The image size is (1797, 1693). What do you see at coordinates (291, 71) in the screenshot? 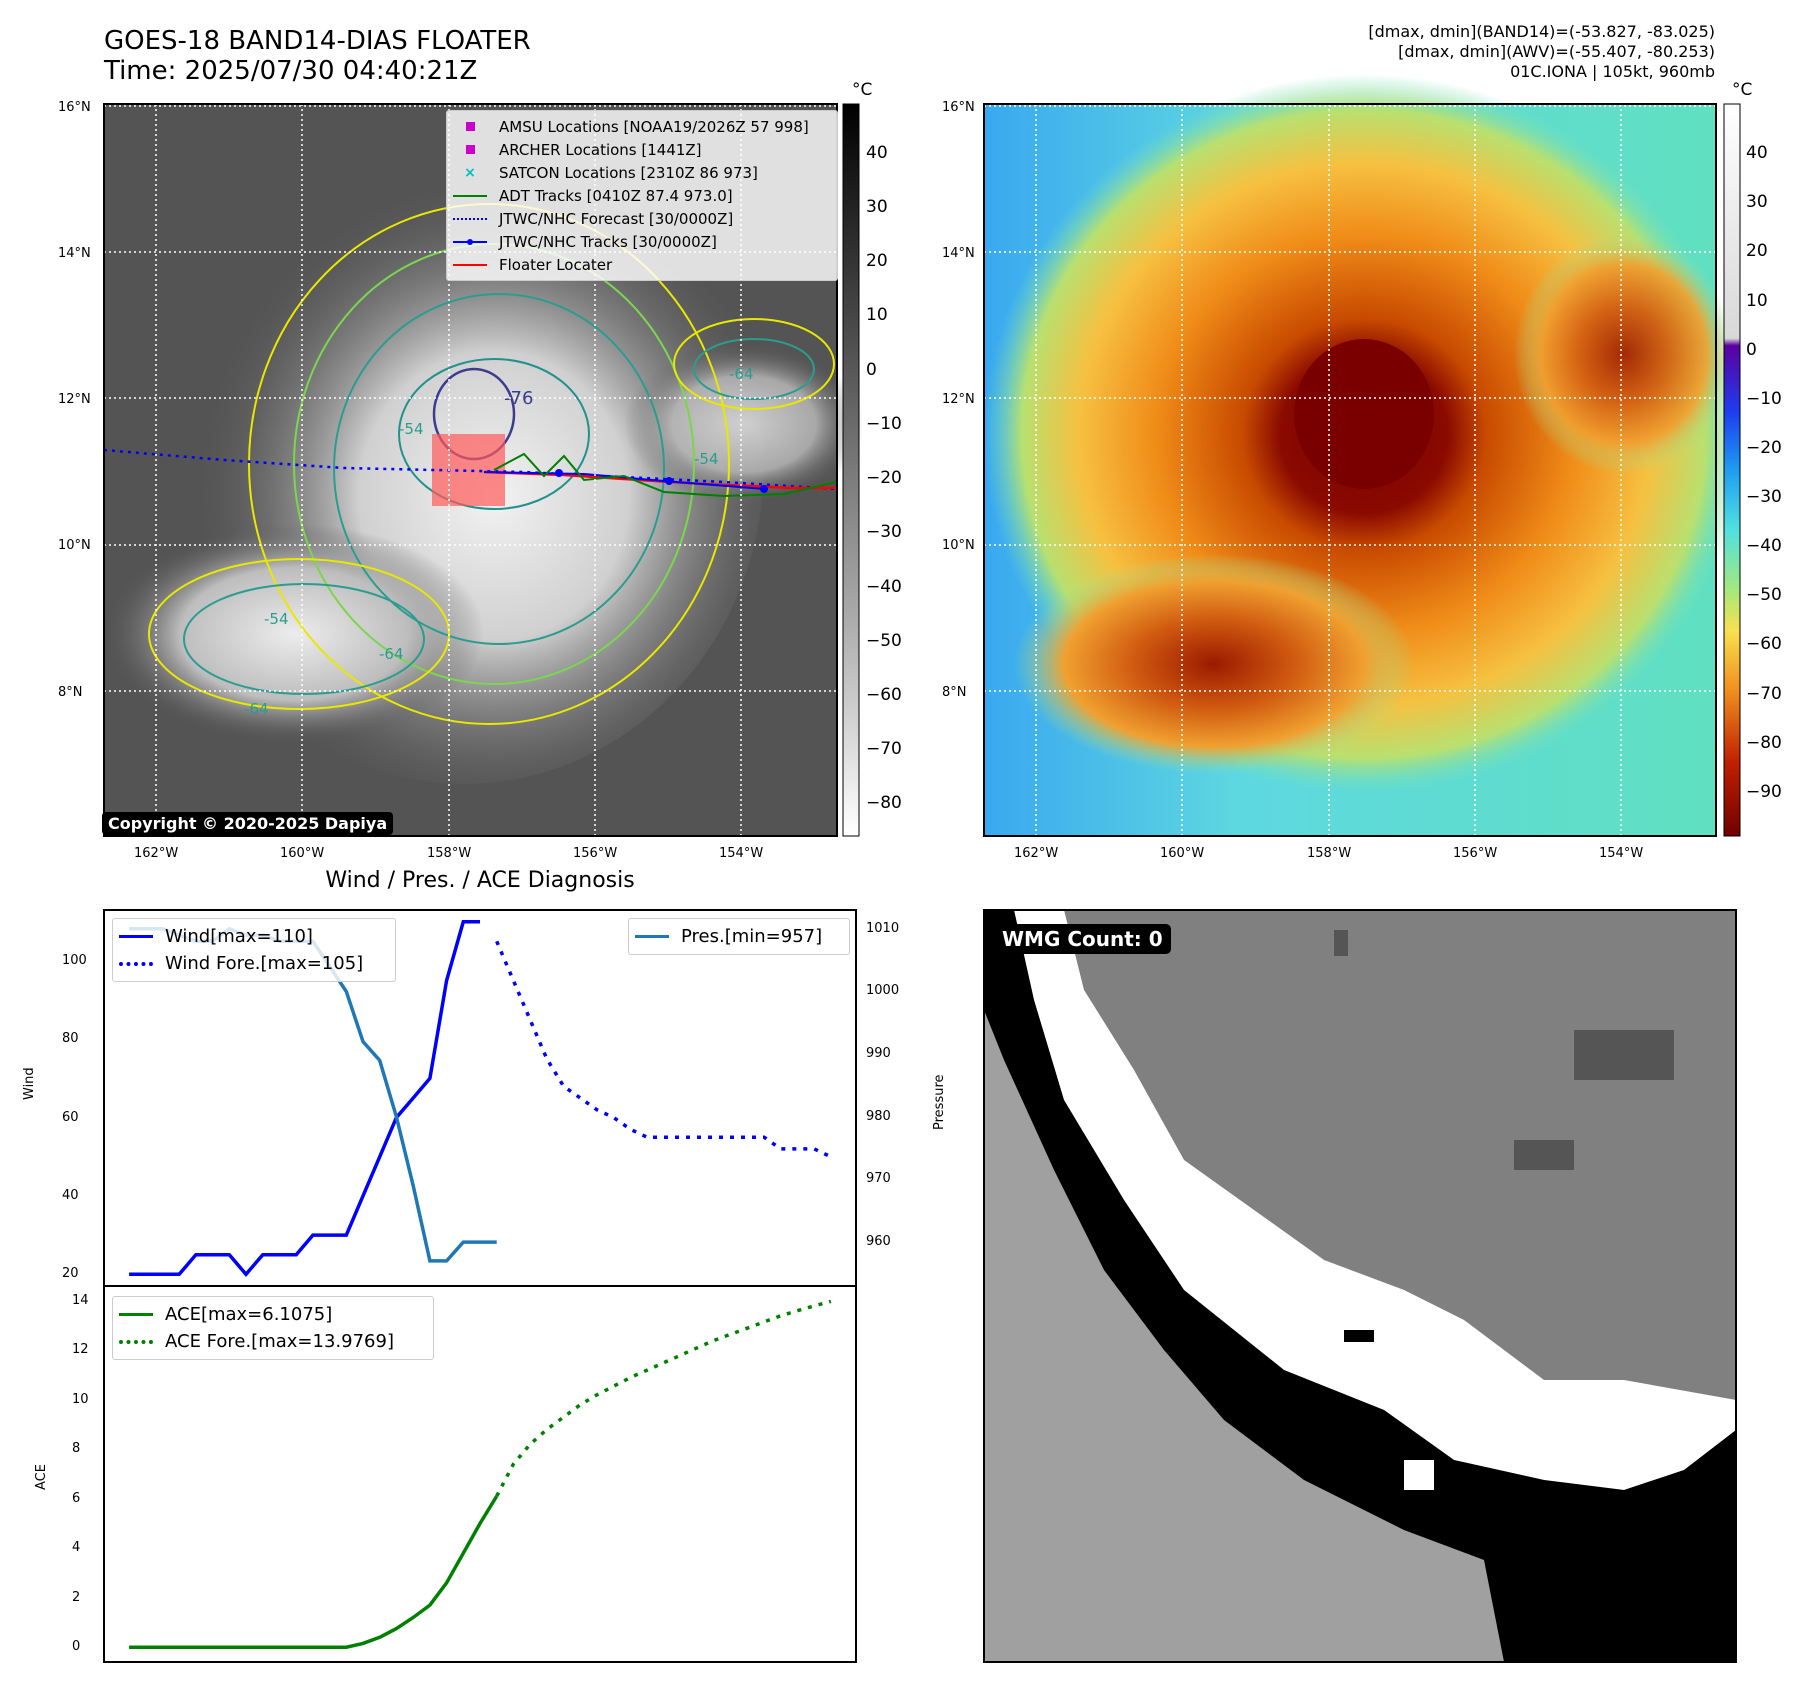
I see `chart-time: Time: 2025/07/30 04:40:21Z` at bounding box center [291, 71].